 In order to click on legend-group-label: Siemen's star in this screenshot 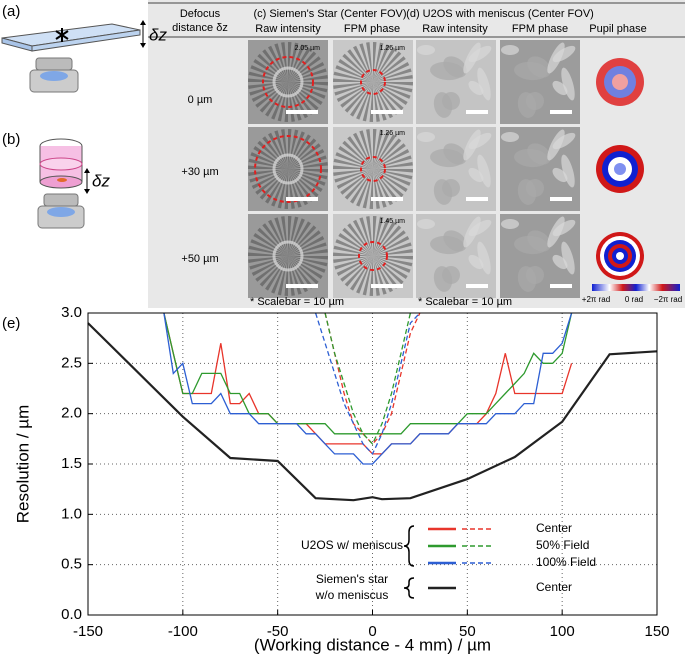, I will do `click(352, 579)`.